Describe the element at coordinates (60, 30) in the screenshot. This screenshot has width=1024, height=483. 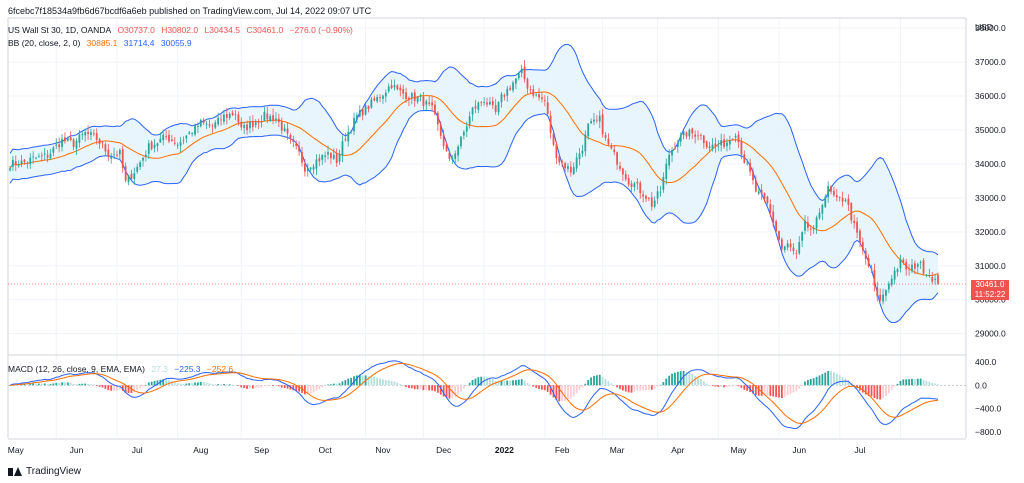
I see `symbol-name: US Wall St 30, 1D, OANDA` at that location.